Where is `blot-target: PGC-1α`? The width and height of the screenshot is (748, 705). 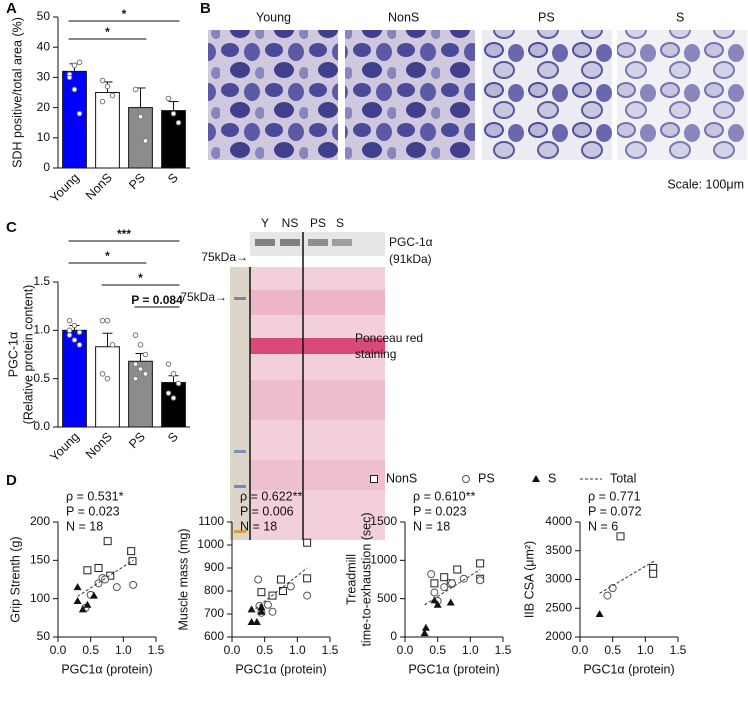 blot-target: PGC-1α is located at coordinates (411, 242).